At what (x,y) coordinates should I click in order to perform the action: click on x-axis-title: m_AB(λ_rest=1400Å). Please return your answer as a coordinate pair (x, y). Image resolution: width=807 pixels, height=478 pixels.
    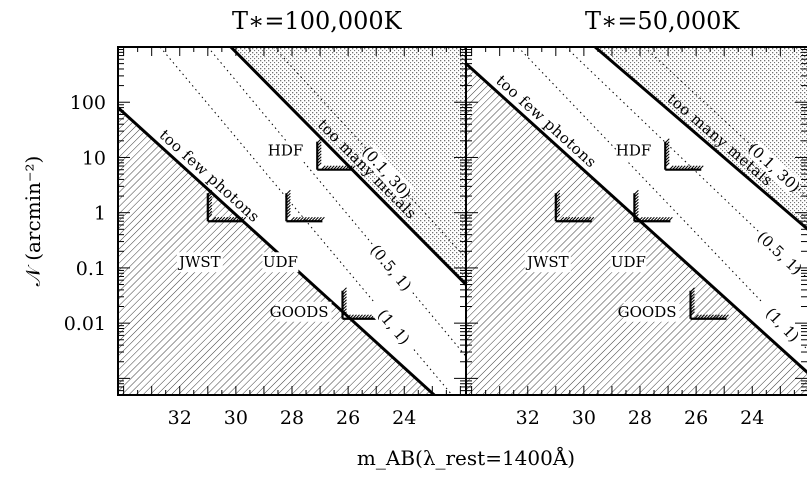
    Looking at the image, I should click on (466, 457).